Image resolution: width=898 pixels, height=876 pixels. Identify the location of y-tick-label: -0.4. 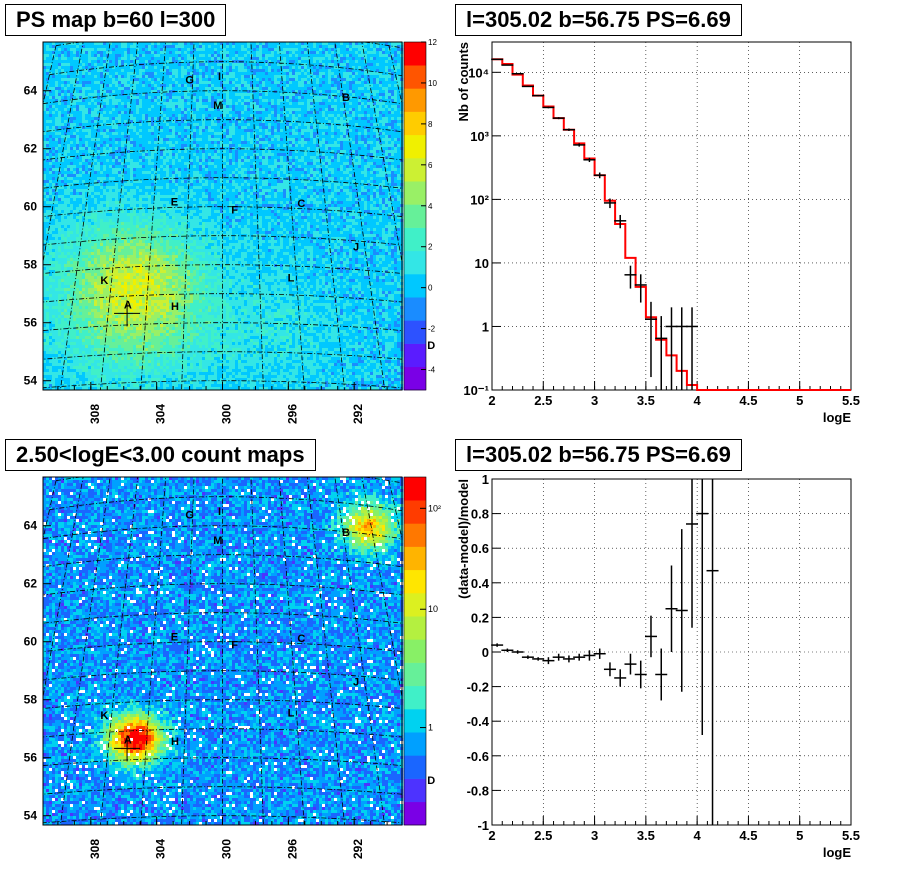
(478, 721).